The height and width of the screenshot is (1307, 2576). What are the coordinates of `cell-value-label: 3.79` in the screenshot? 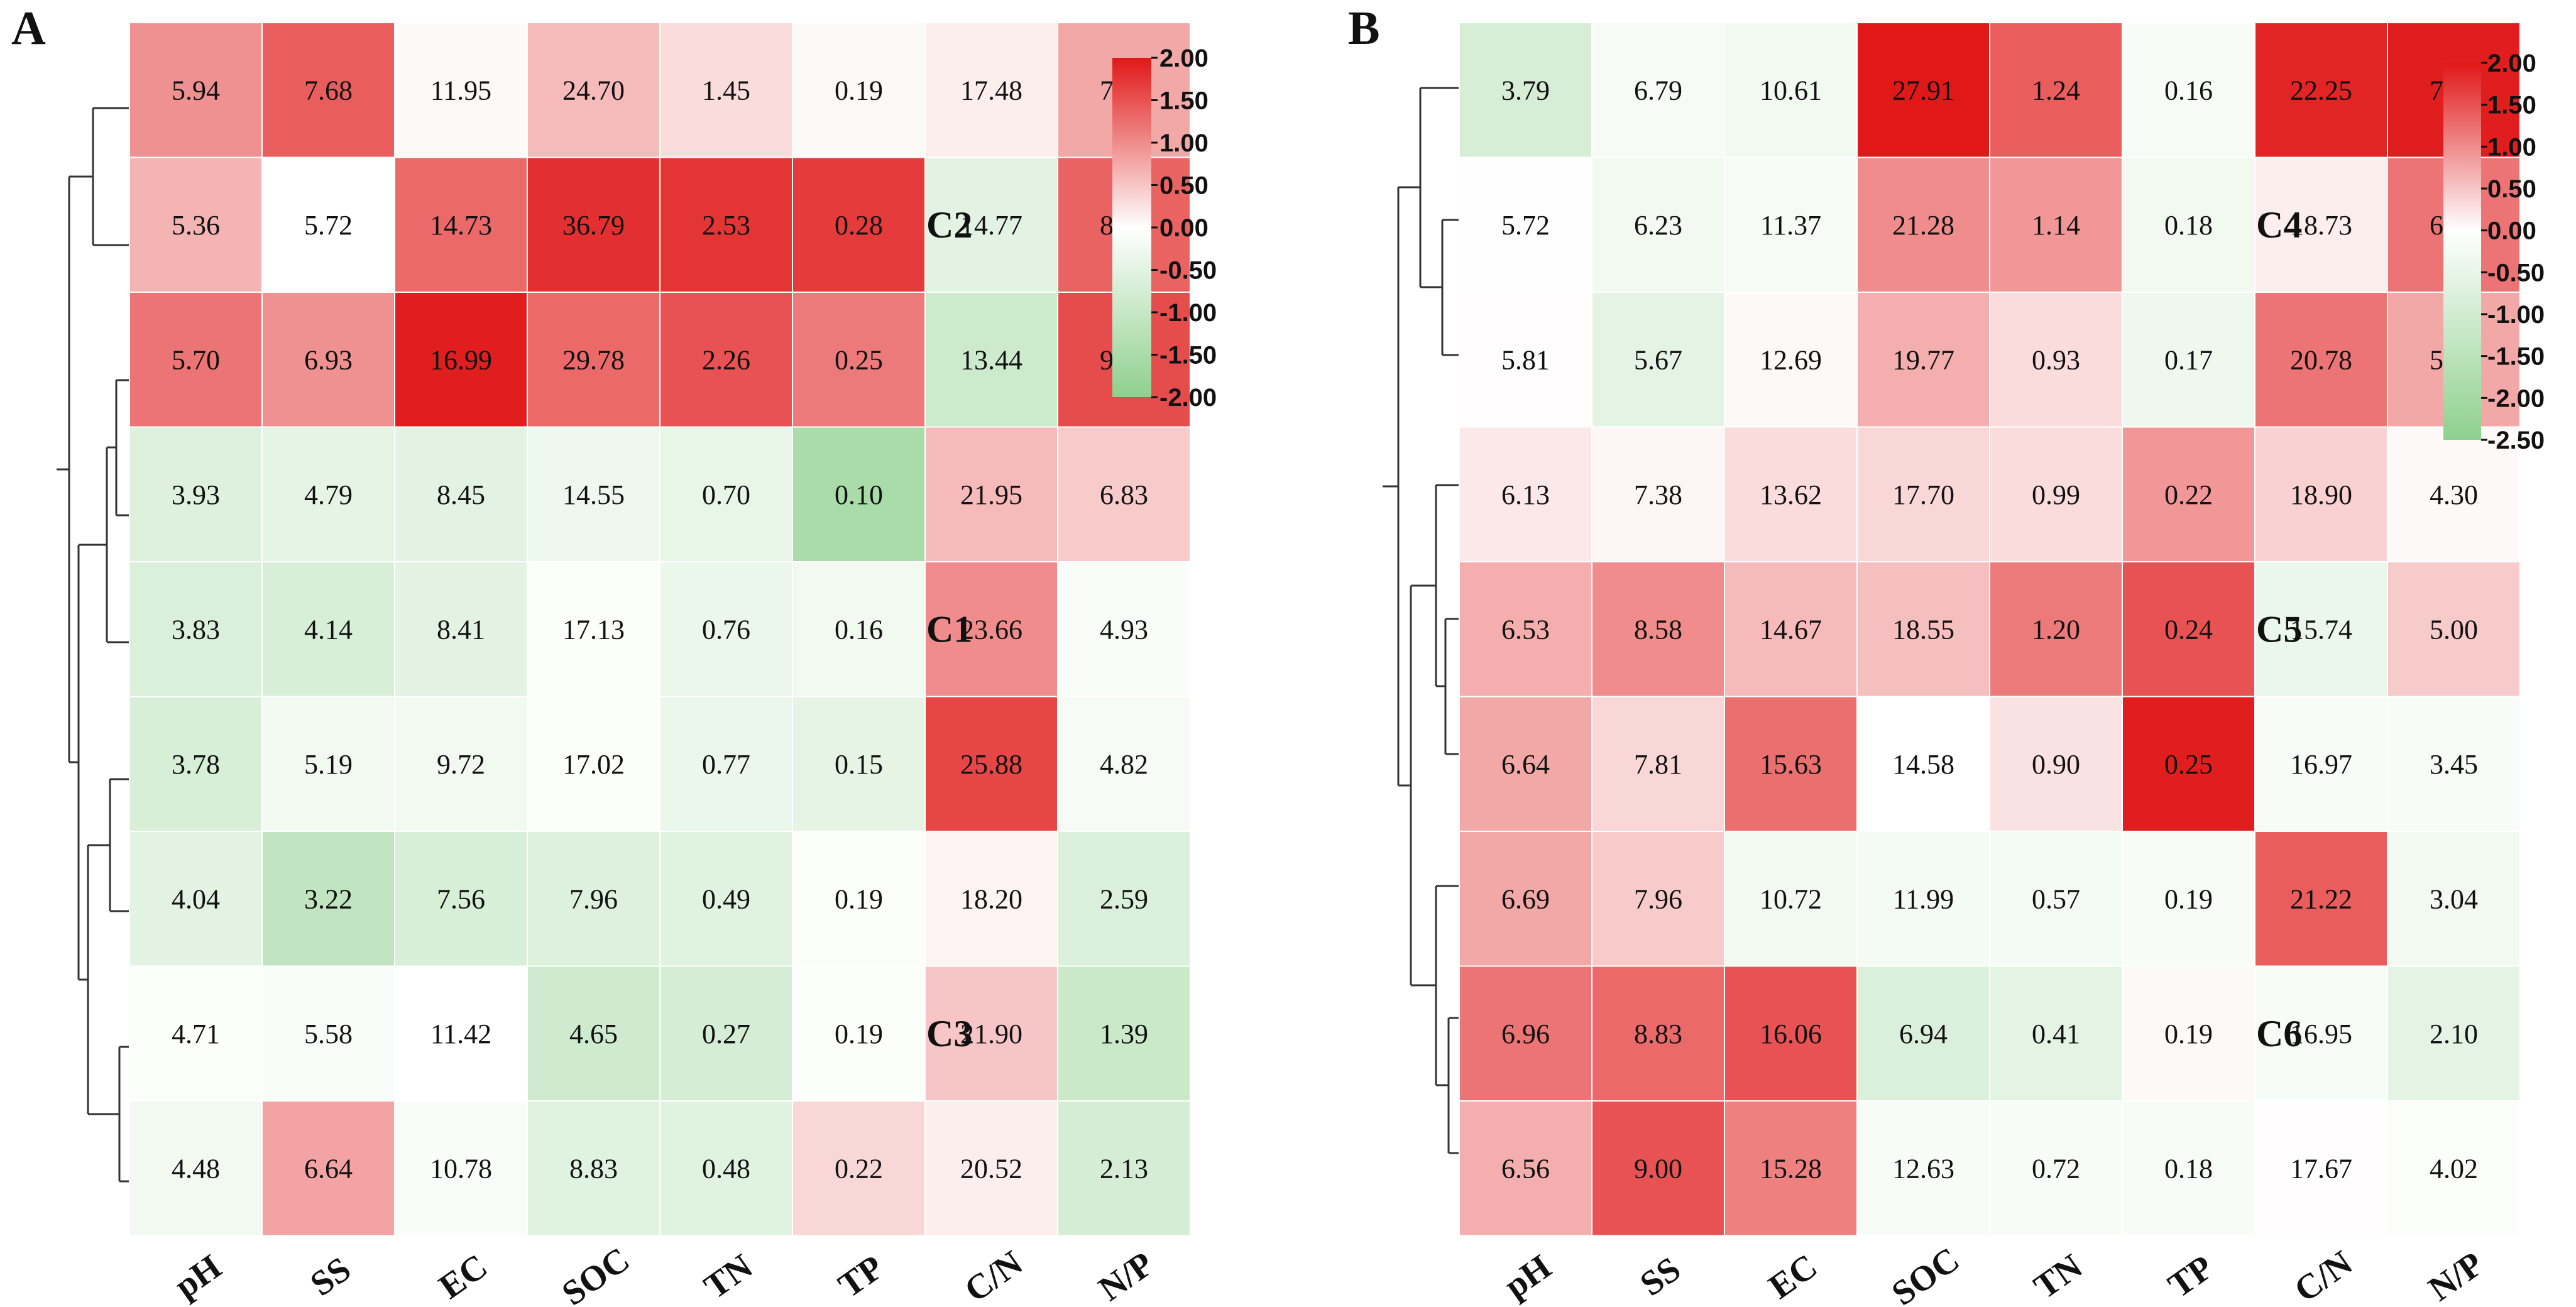 It's located at (1526, 90).